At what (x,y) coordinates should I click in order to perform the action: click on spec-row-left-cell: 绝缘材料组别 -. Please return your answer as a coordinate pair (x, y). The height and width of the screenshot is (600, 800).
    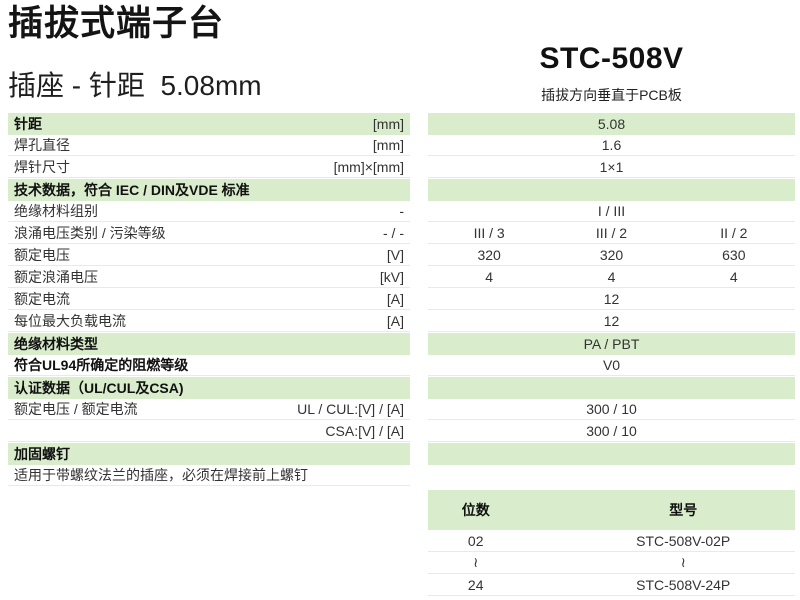
    Looking at the image, I should click on (209, 211).